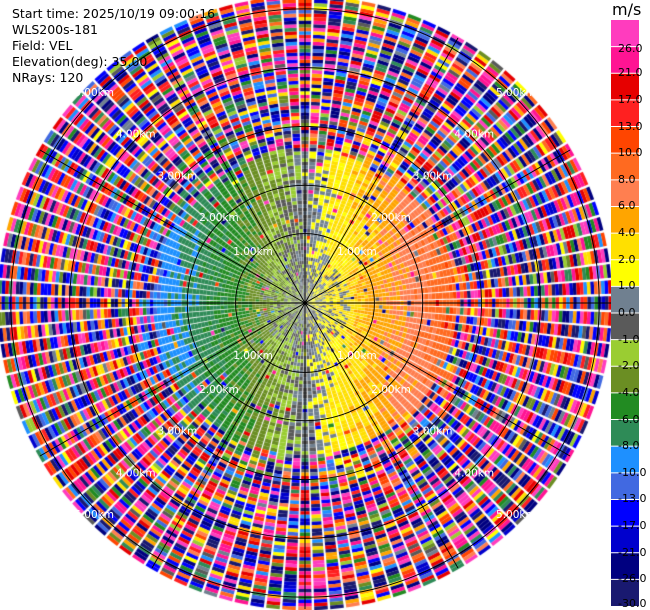  What do you see at coordinates (627, 233) in the screenshot?
I see `colorbar-tick-label: 4.0` at bounding box center [627, 233].